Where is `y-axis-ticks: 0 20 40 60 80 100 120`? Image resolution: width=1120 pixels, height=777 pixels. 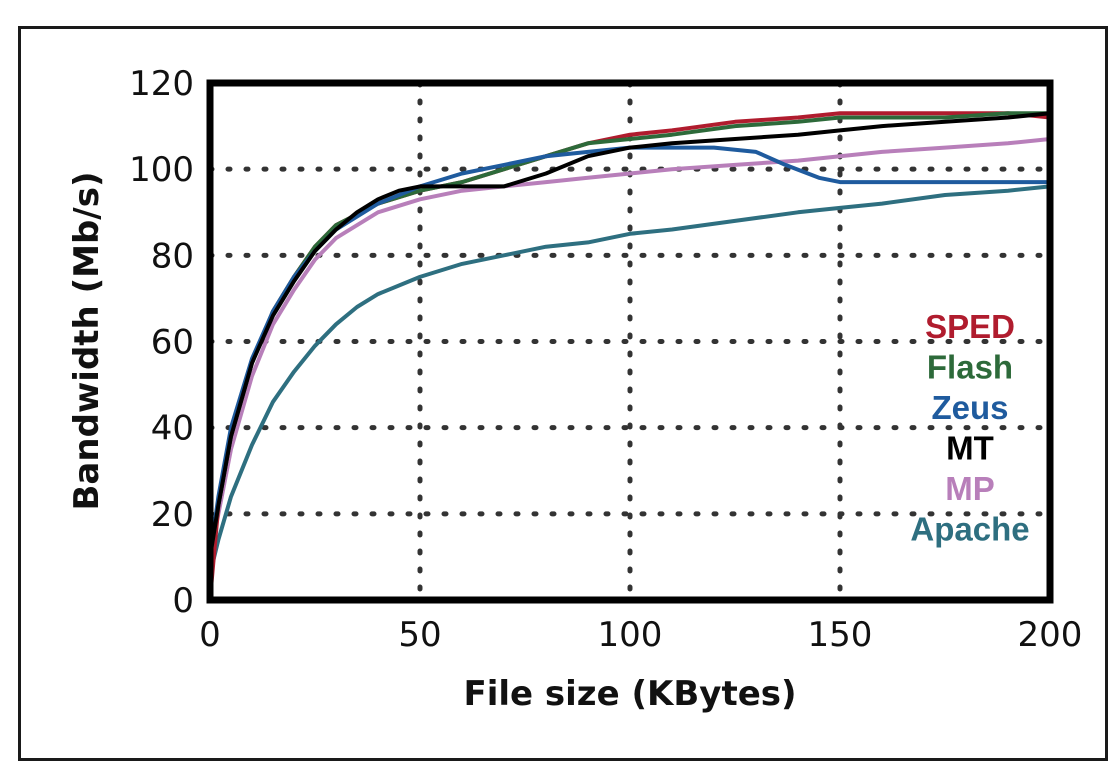
y-axis-ticks: 0 20 40 60 80 100 120 is located at coordinates (161, 342).